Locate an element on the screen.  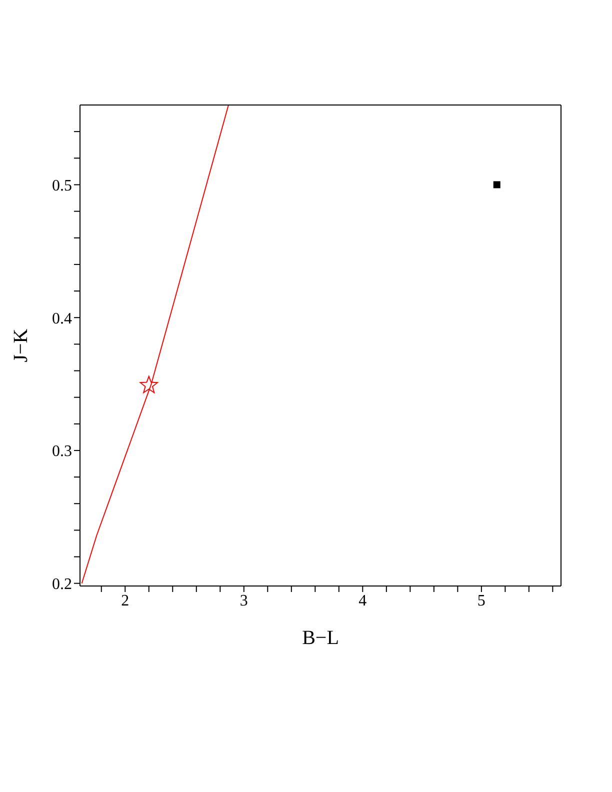
y-tick-label: 0.4 is located at coordinates (62, 319).